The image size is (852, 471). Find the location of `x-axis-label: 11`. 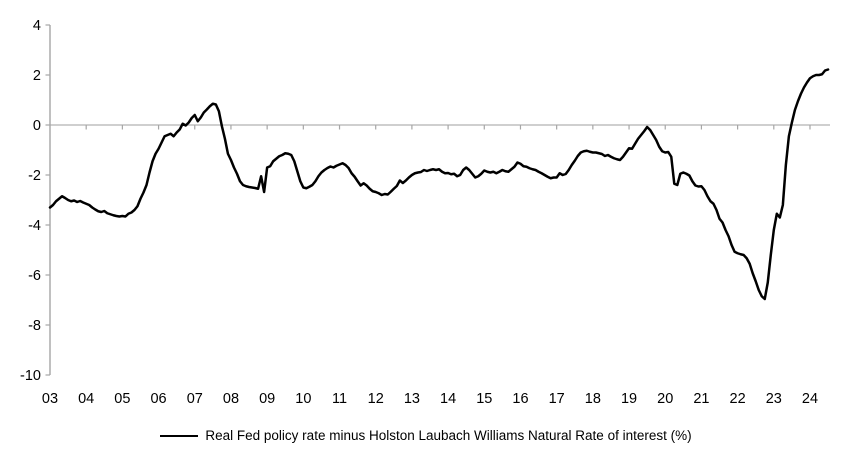

x-axis-label: 11 is located at coordinates (339, 399).